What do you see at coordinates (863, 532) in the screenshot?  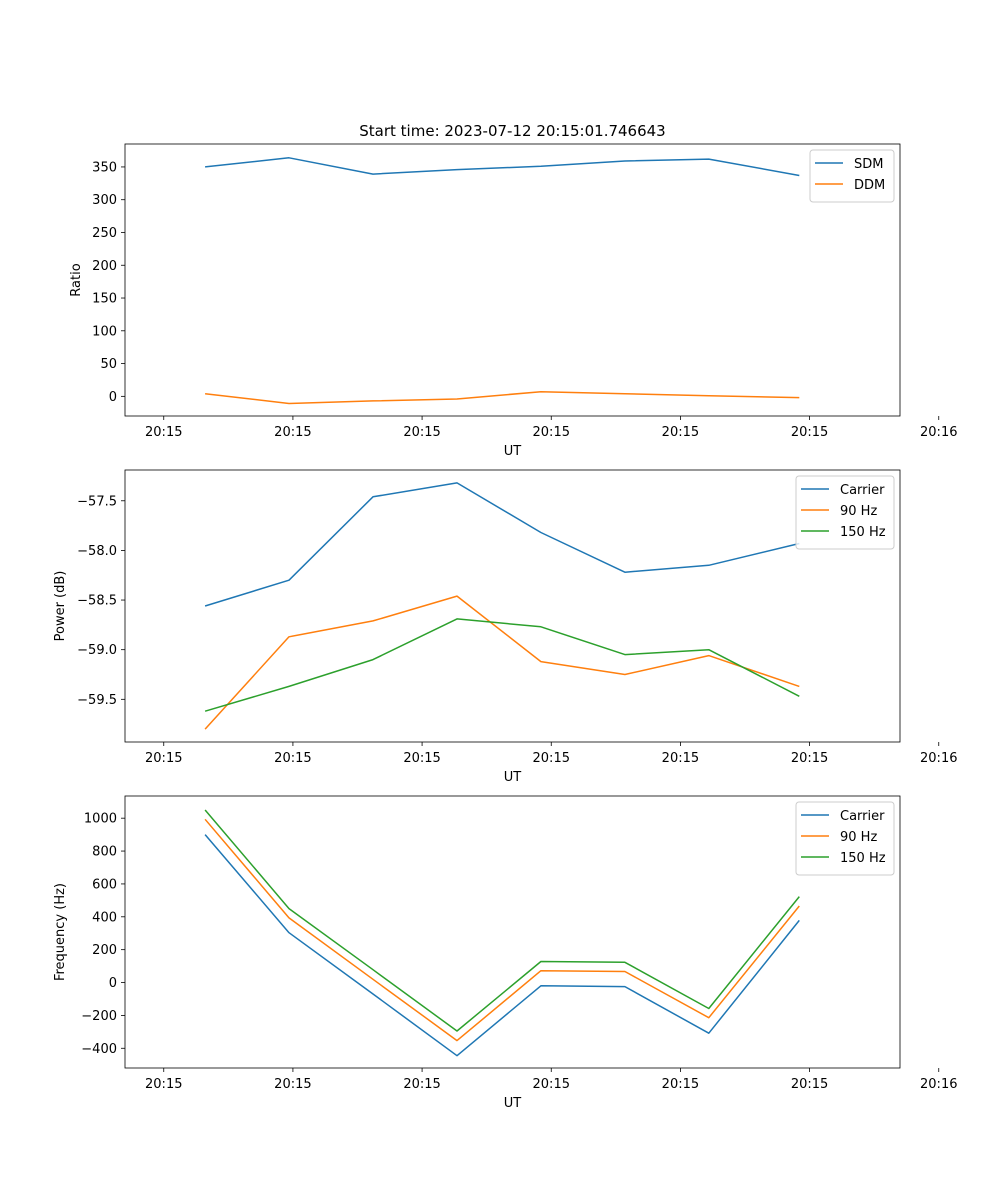 I see `panel1-legend-label-150-hz: 150 Hz` at bounding box center [863, 532].